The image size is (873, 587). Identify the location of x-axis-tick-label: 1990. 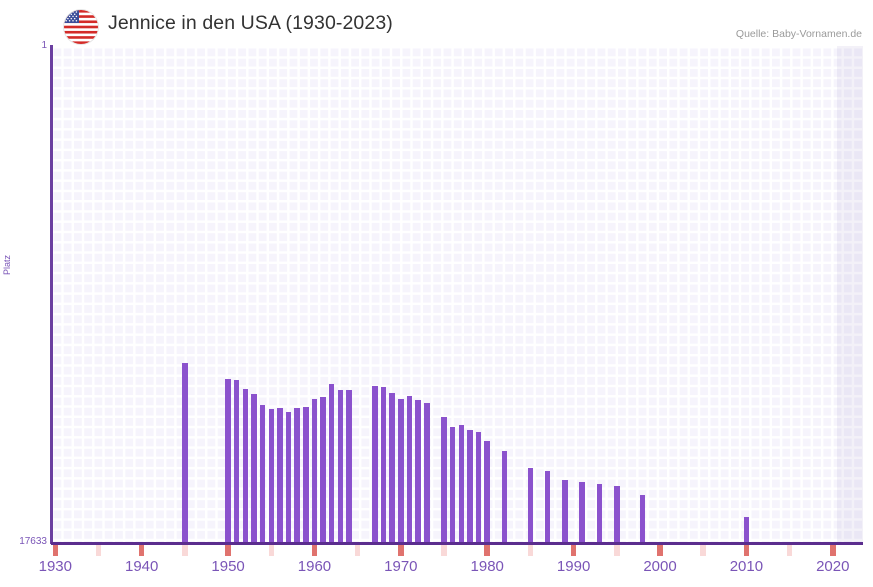
(573, 566).